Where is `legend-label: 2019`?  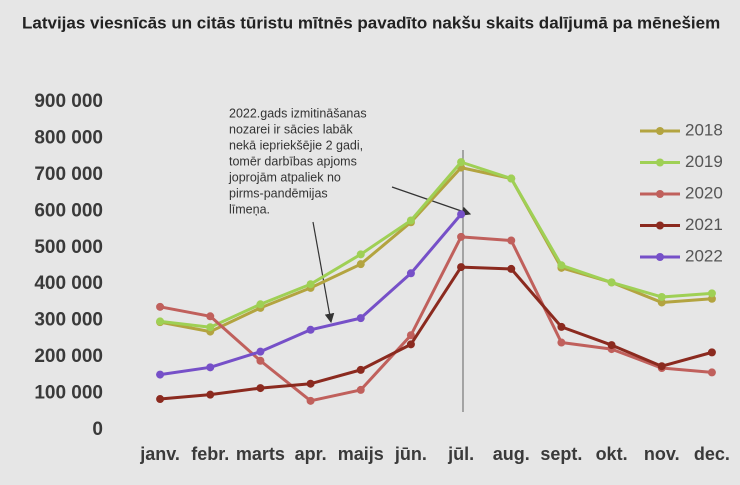
legend-label: 2019 is located at coordinates (704, 161).